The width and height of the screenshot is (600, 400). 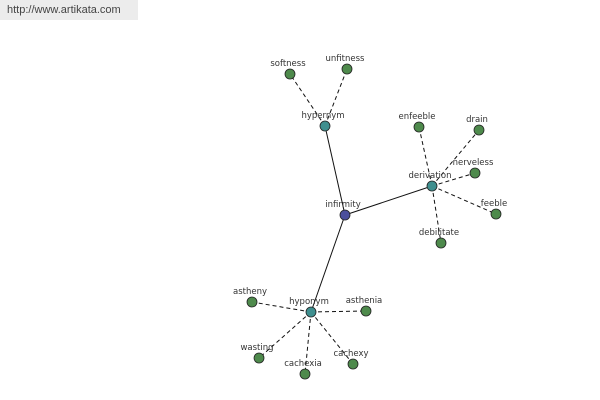 I want to click on node-label: cachexia, so click(x=303, y=364).